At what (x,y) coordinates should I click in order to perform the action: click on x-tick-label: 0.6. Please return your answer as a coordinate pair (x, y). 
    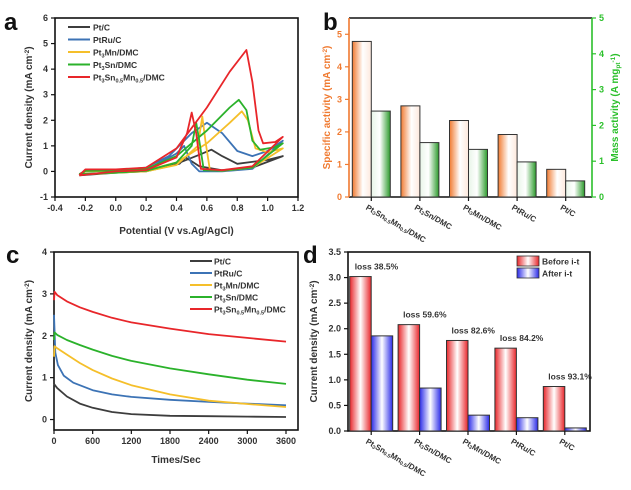
    Looking at the image, I should click on (207, 208).